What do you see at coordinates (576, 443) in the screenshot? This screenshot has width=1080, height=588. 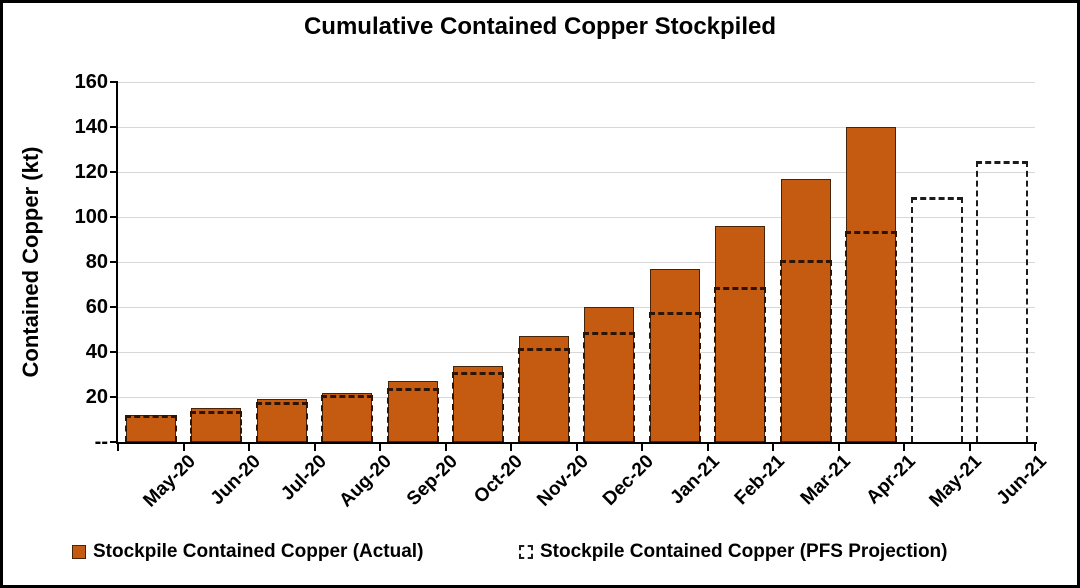 I see `x-axis-line` at bounding box center [576, 443].